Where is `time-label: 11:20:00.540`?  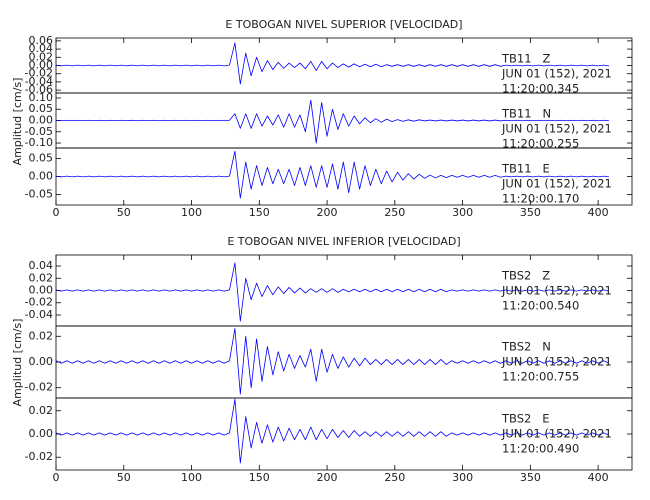 time-label: 11:20:00.540 is located at coordinates (540, 306).